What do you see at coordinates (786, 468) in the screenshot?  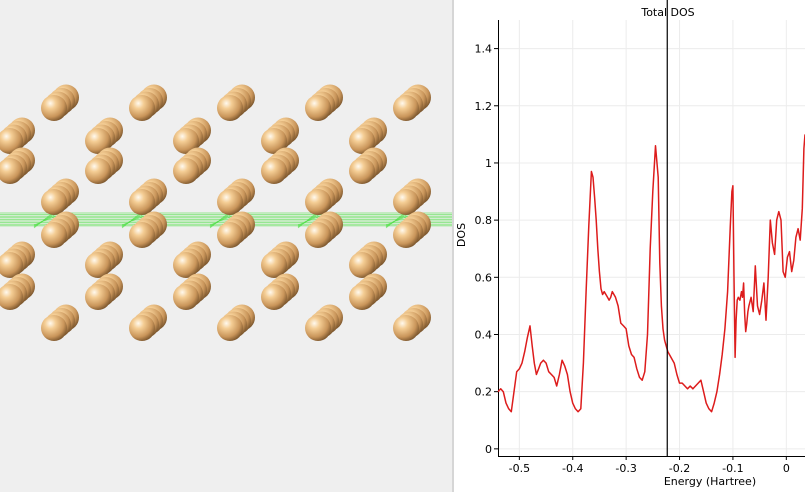 I see `x-tick-label: 0` at bounding box center [786, 468].